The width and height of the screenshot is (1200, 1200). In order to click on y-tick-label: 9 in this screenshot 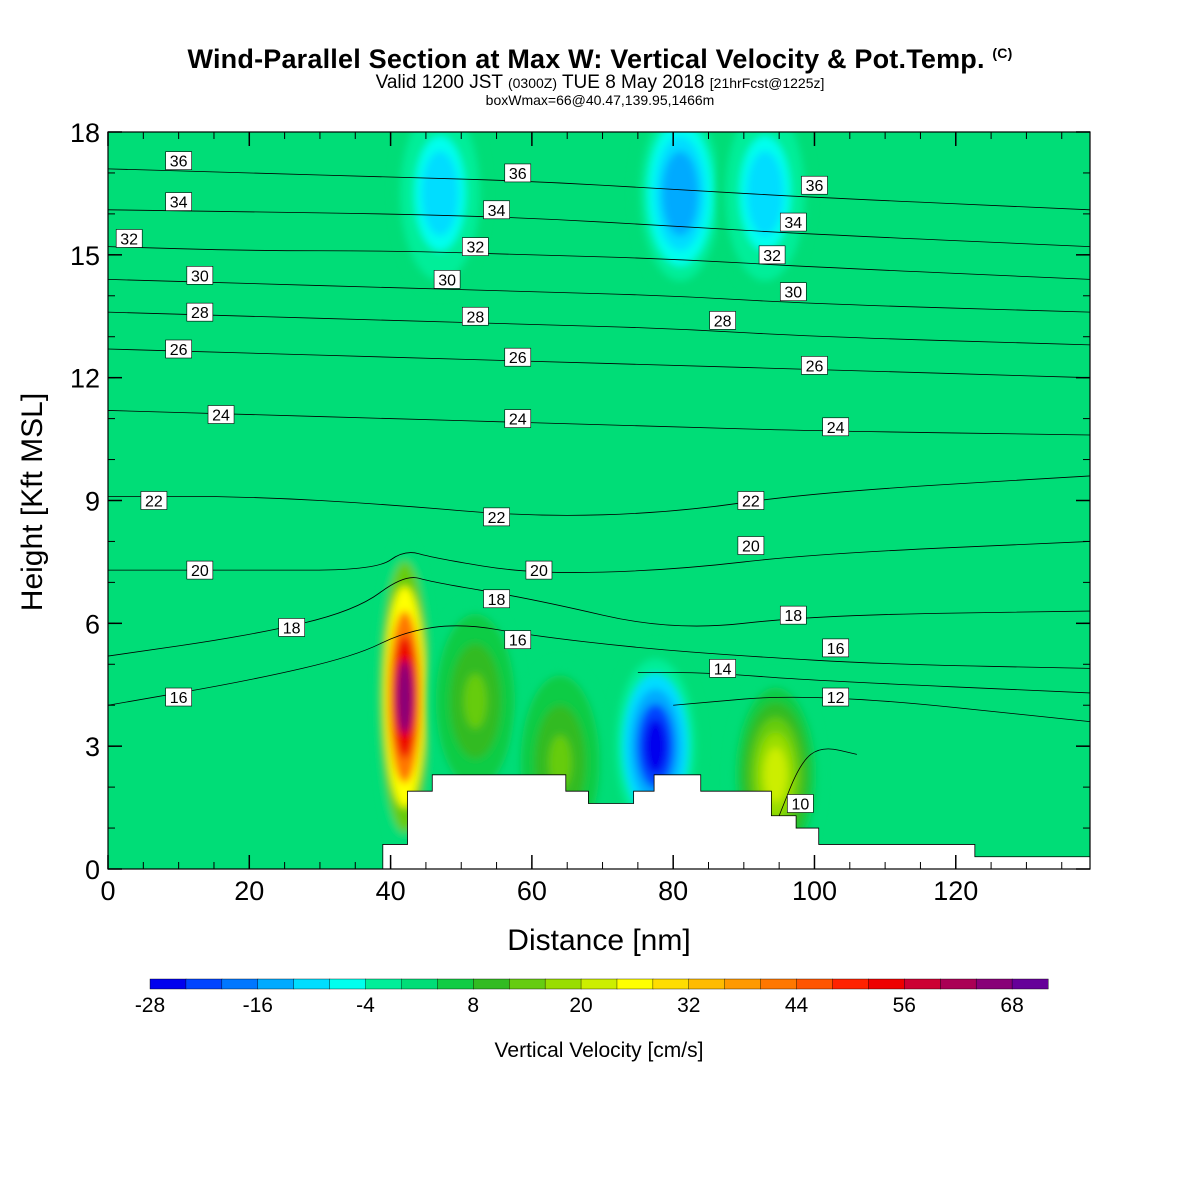, I will do `click(92, 502)`.